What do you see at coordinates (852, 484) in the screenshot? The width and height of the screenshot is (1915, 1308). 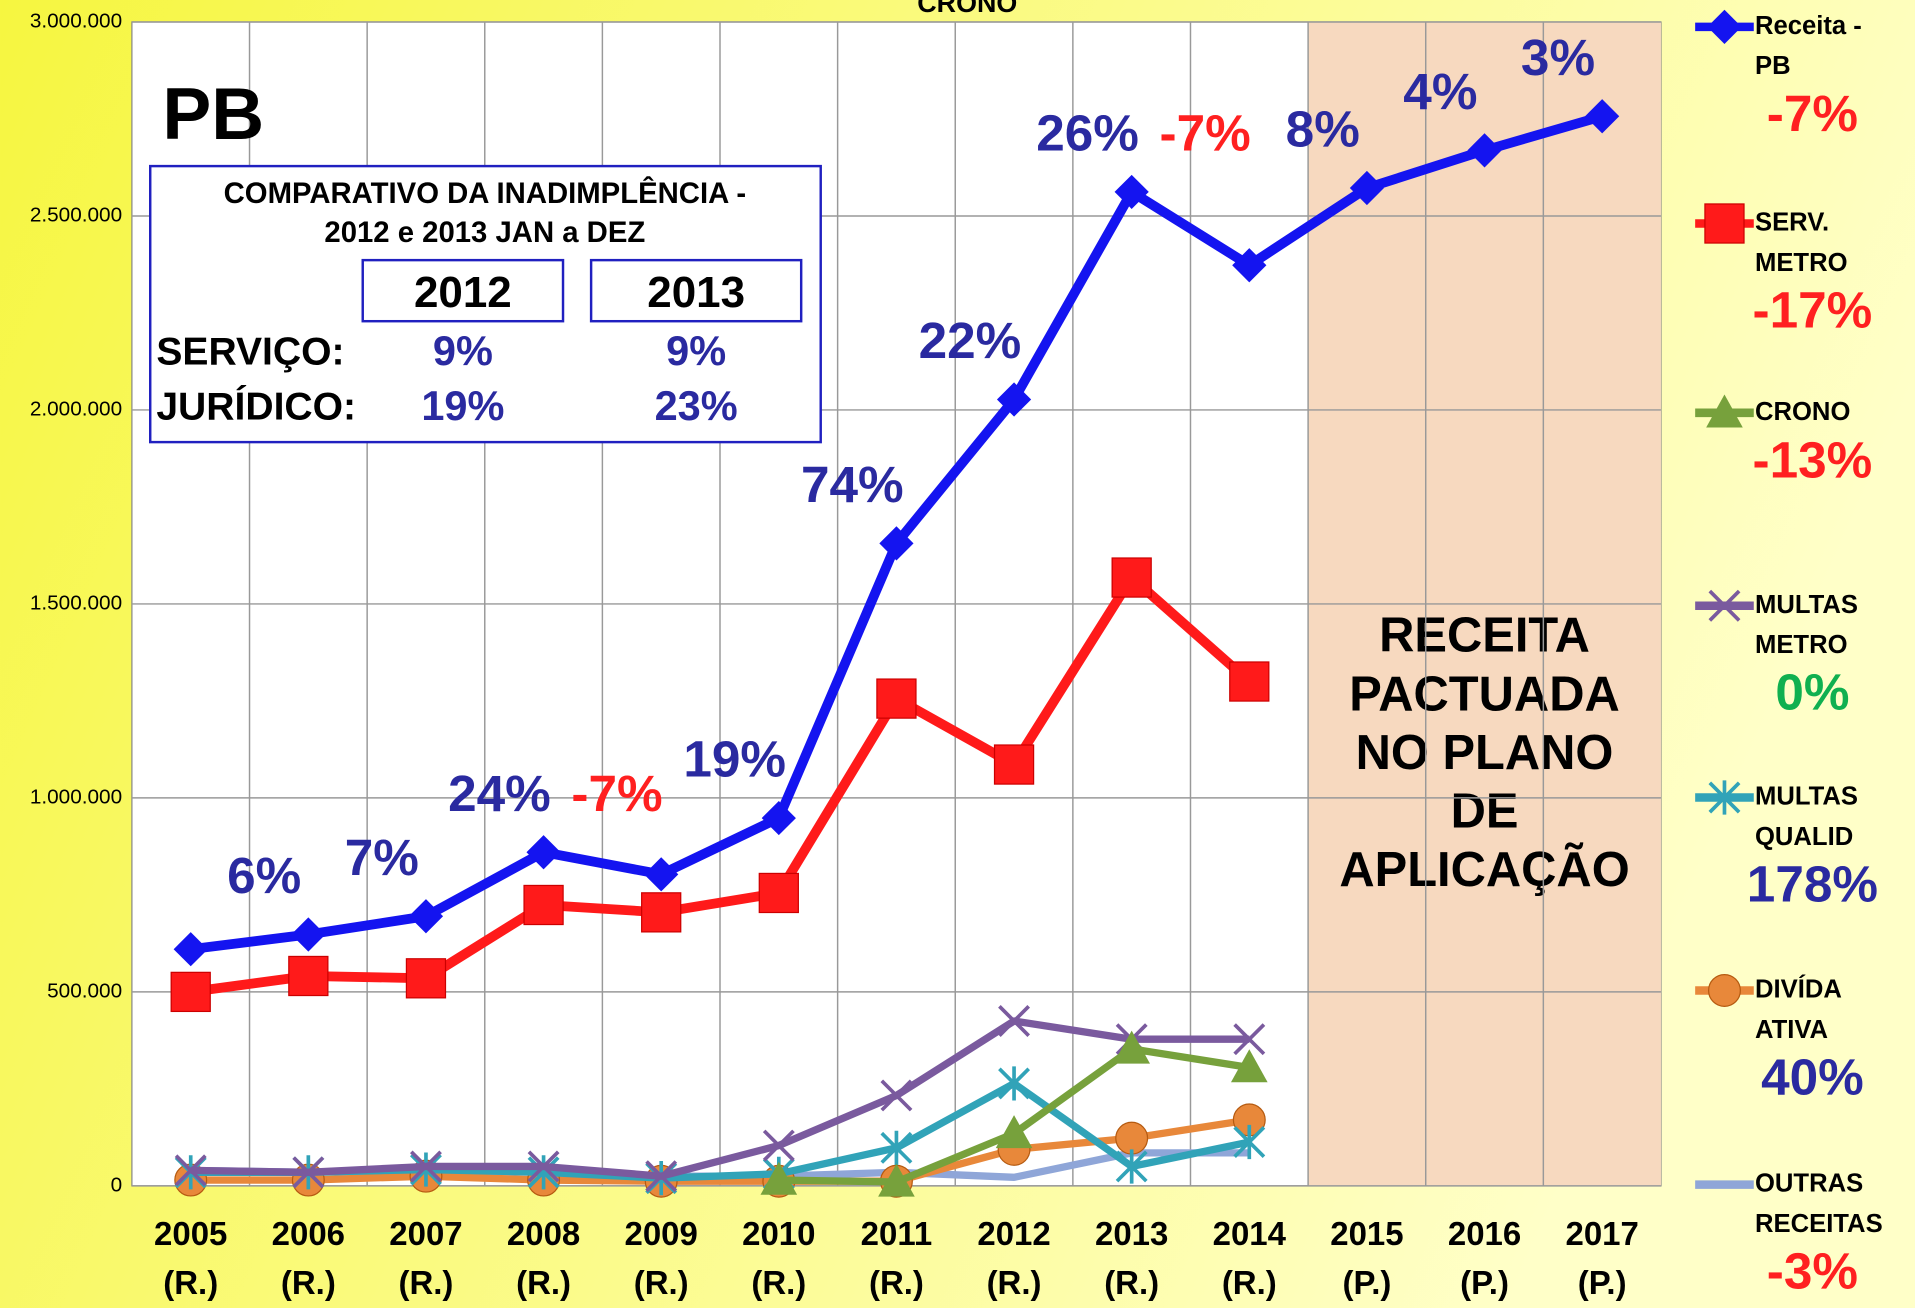 I see `point-label: 74%` at bounding box center [852, 484].